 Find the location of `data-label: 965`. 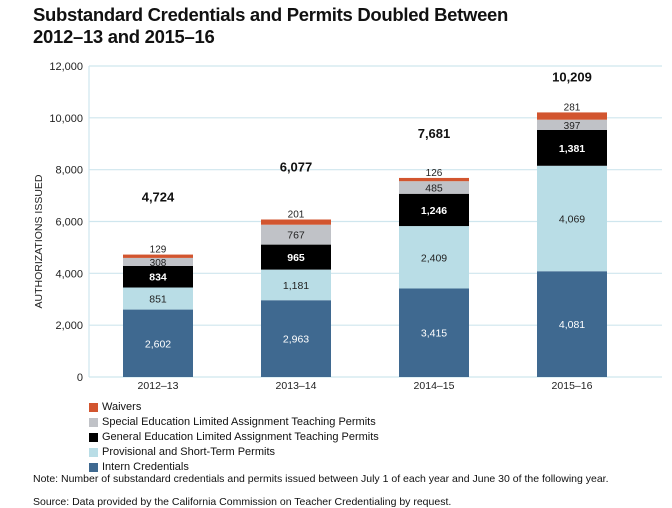

data-label: 965 is located at coordinates (296, 258).